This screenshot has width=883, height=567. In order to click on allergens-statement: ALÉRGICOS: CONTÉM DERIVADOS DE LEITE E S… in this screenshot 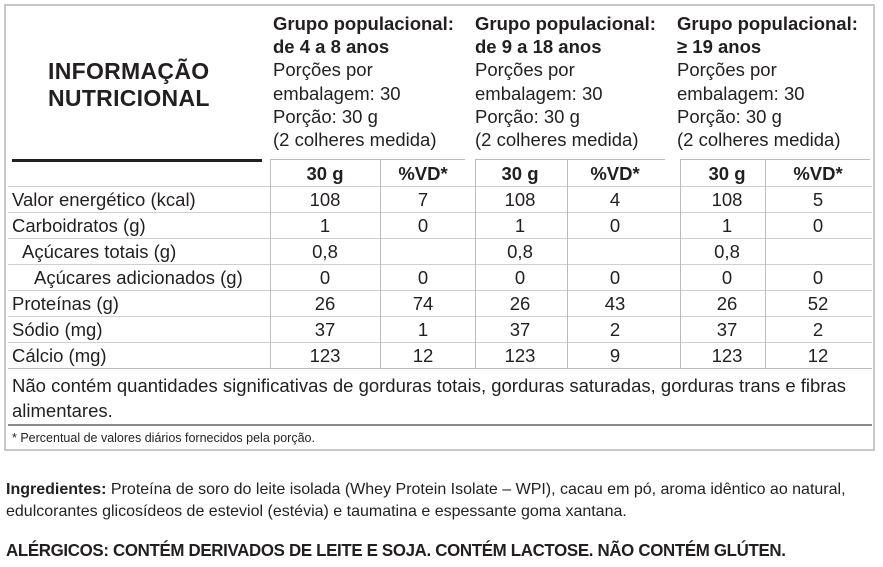, I will do `click(396, 550)`.